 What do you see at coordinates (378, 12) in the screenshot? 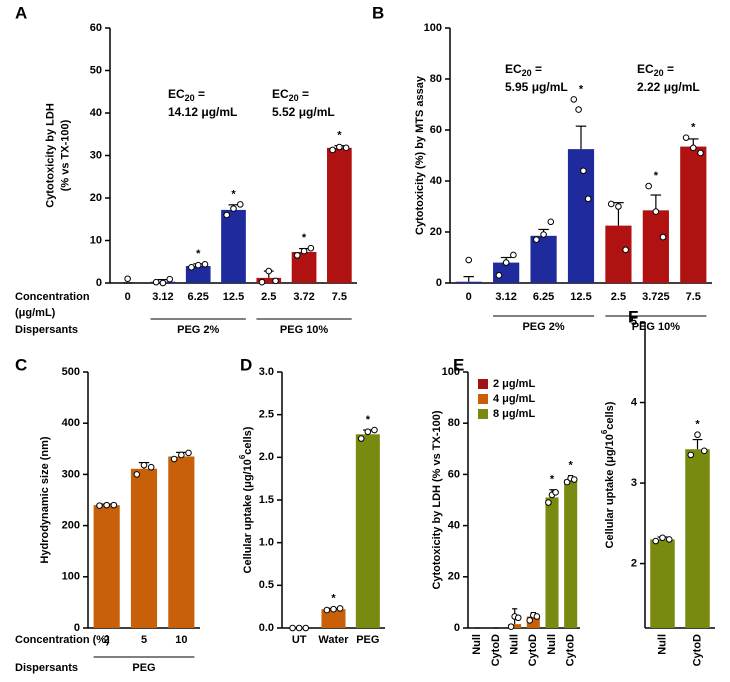
I see `panel-label: B` at bounding box center [378, 12].